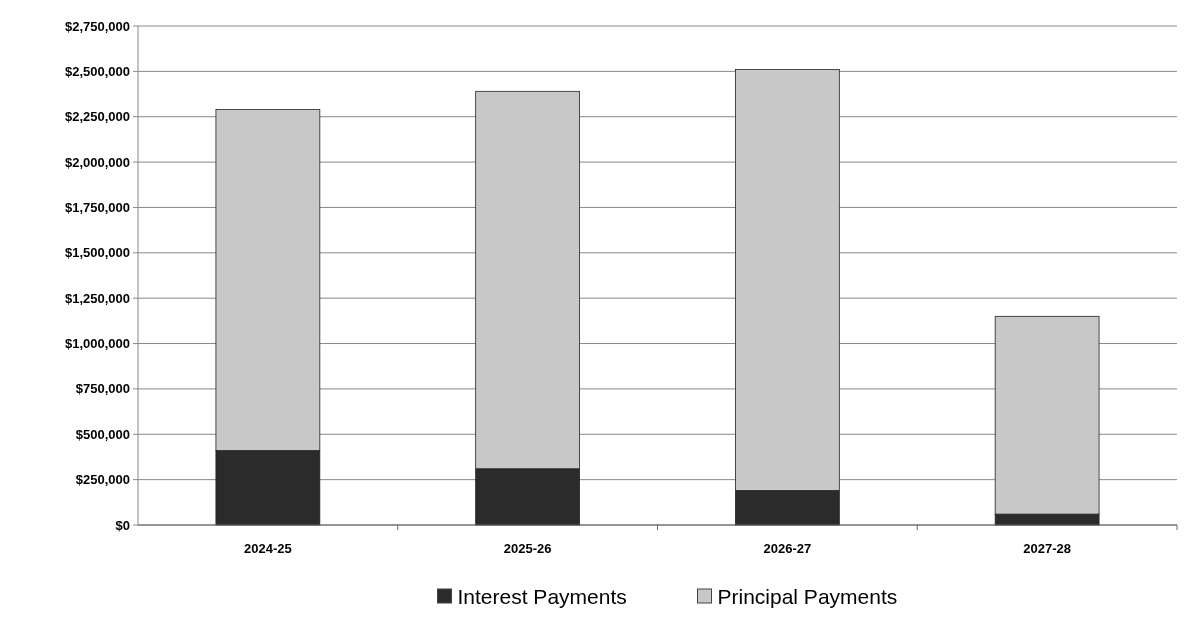 Image resolution: width=1195 pixels, height=625 pixels. I want to click on y-tick-label: $500,000, so click(102, 434).